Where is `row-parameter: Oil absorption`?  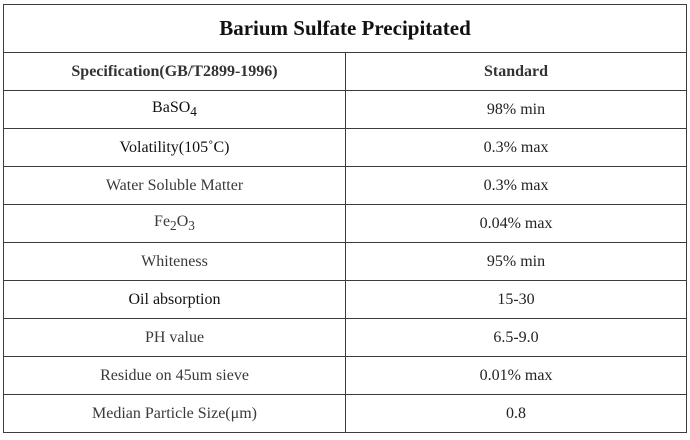
row-parameter: Oil absorption is located at coordinates (174, 299).